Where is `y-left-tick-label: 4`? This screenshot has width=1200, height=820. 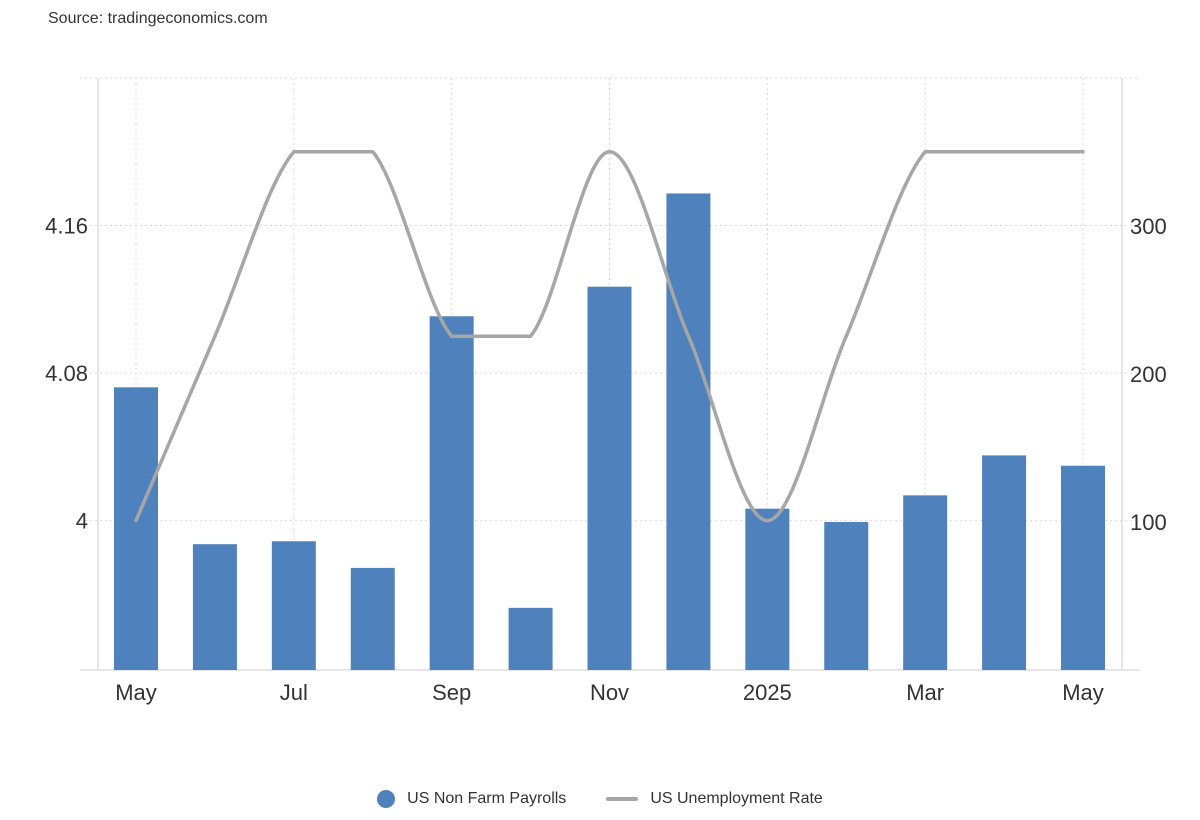
y-left-tick-label: 4 is located at coordinates (82, 521).